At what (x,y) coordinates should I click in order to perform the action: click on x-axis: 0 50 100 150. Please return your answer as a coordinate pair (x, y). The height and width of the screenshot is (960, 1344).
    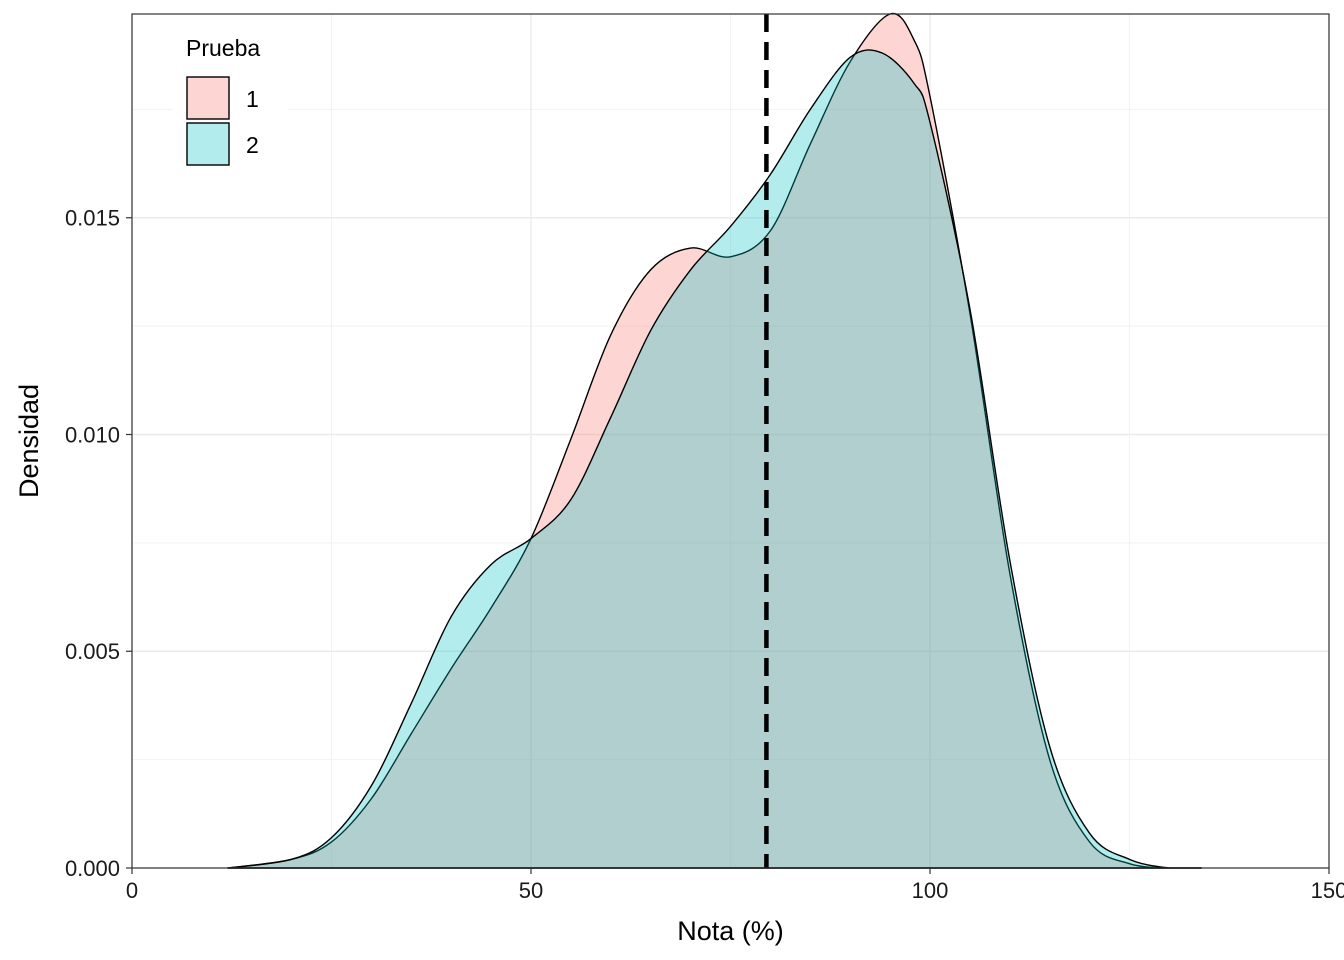
    Looking at the image, I should click on (735, 885).